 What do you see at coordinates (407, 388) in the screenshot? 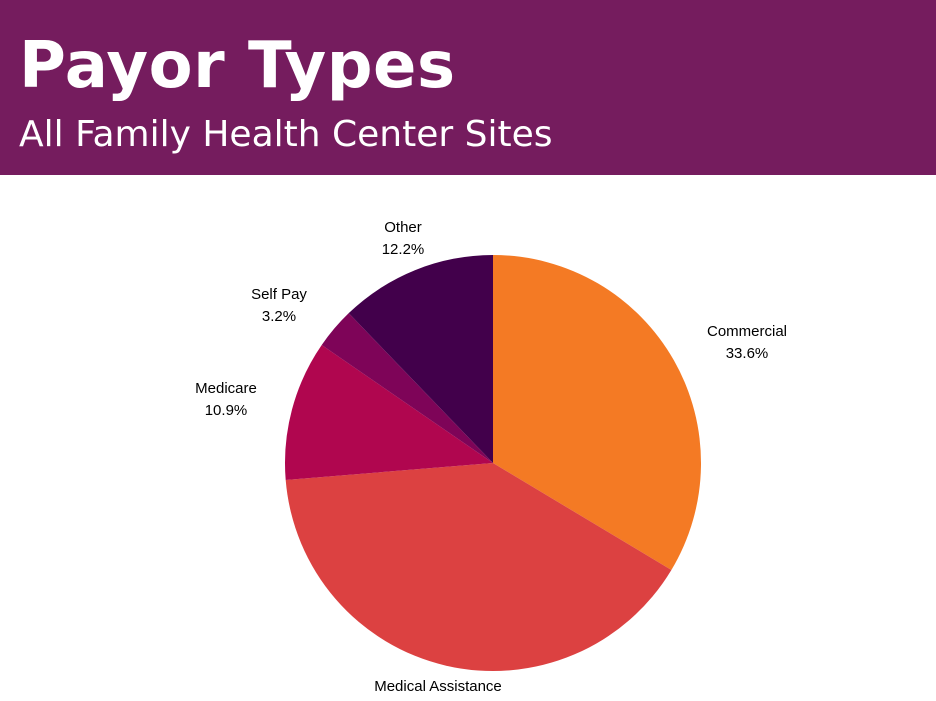
I see `pie-slice-self-pay` at bounding box center [407, 388].